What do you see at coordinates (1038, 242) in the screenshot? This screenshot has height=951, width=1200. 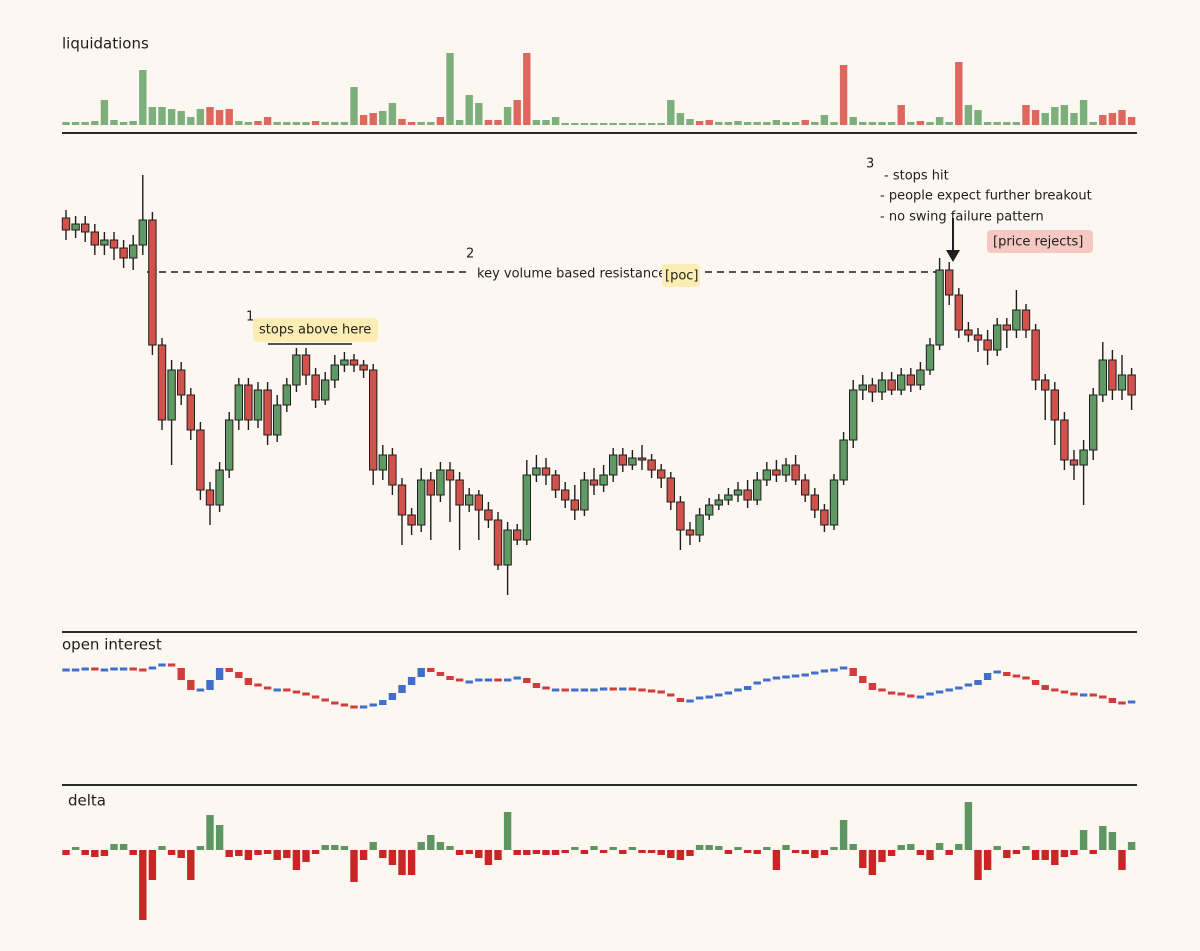 I see `annotation: [price rejects]` at bounding box center [1038, 242].